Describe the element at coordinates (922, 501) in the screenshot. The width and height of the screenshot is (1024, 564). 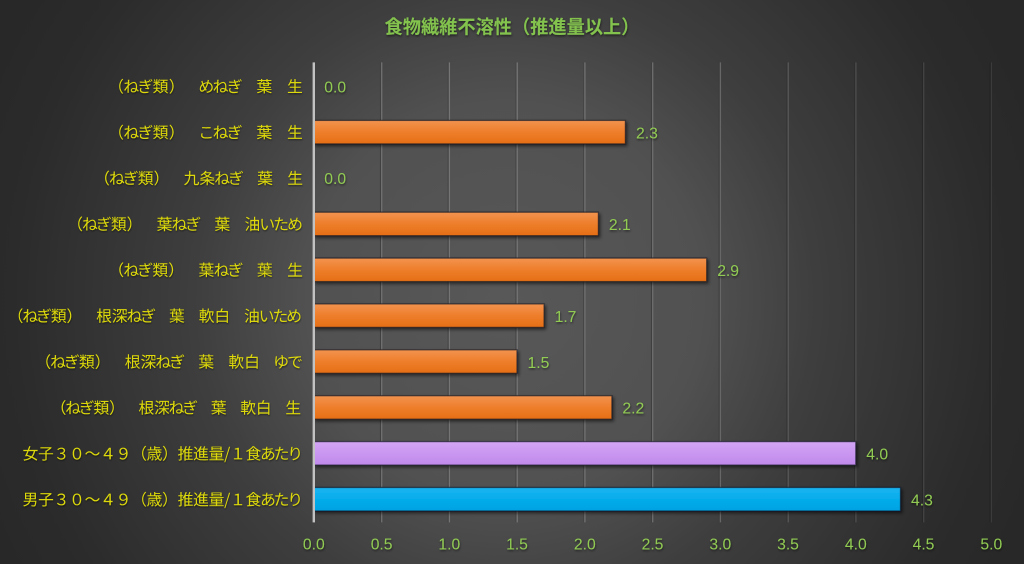
I see `svg-text: 4.3` at that location.